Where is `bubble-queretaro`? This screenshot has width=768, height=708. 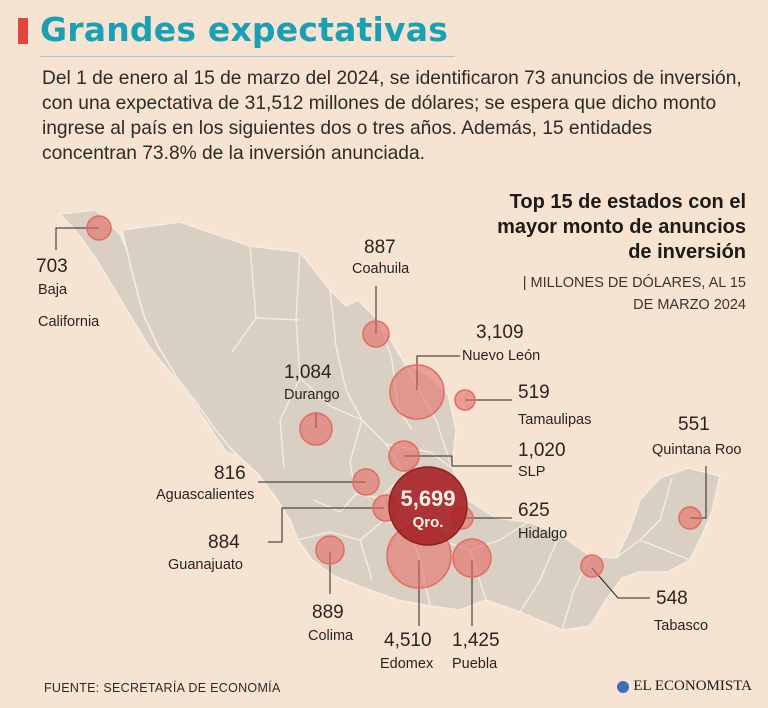 bubble-queretaro is located at coordinates (428, 506).